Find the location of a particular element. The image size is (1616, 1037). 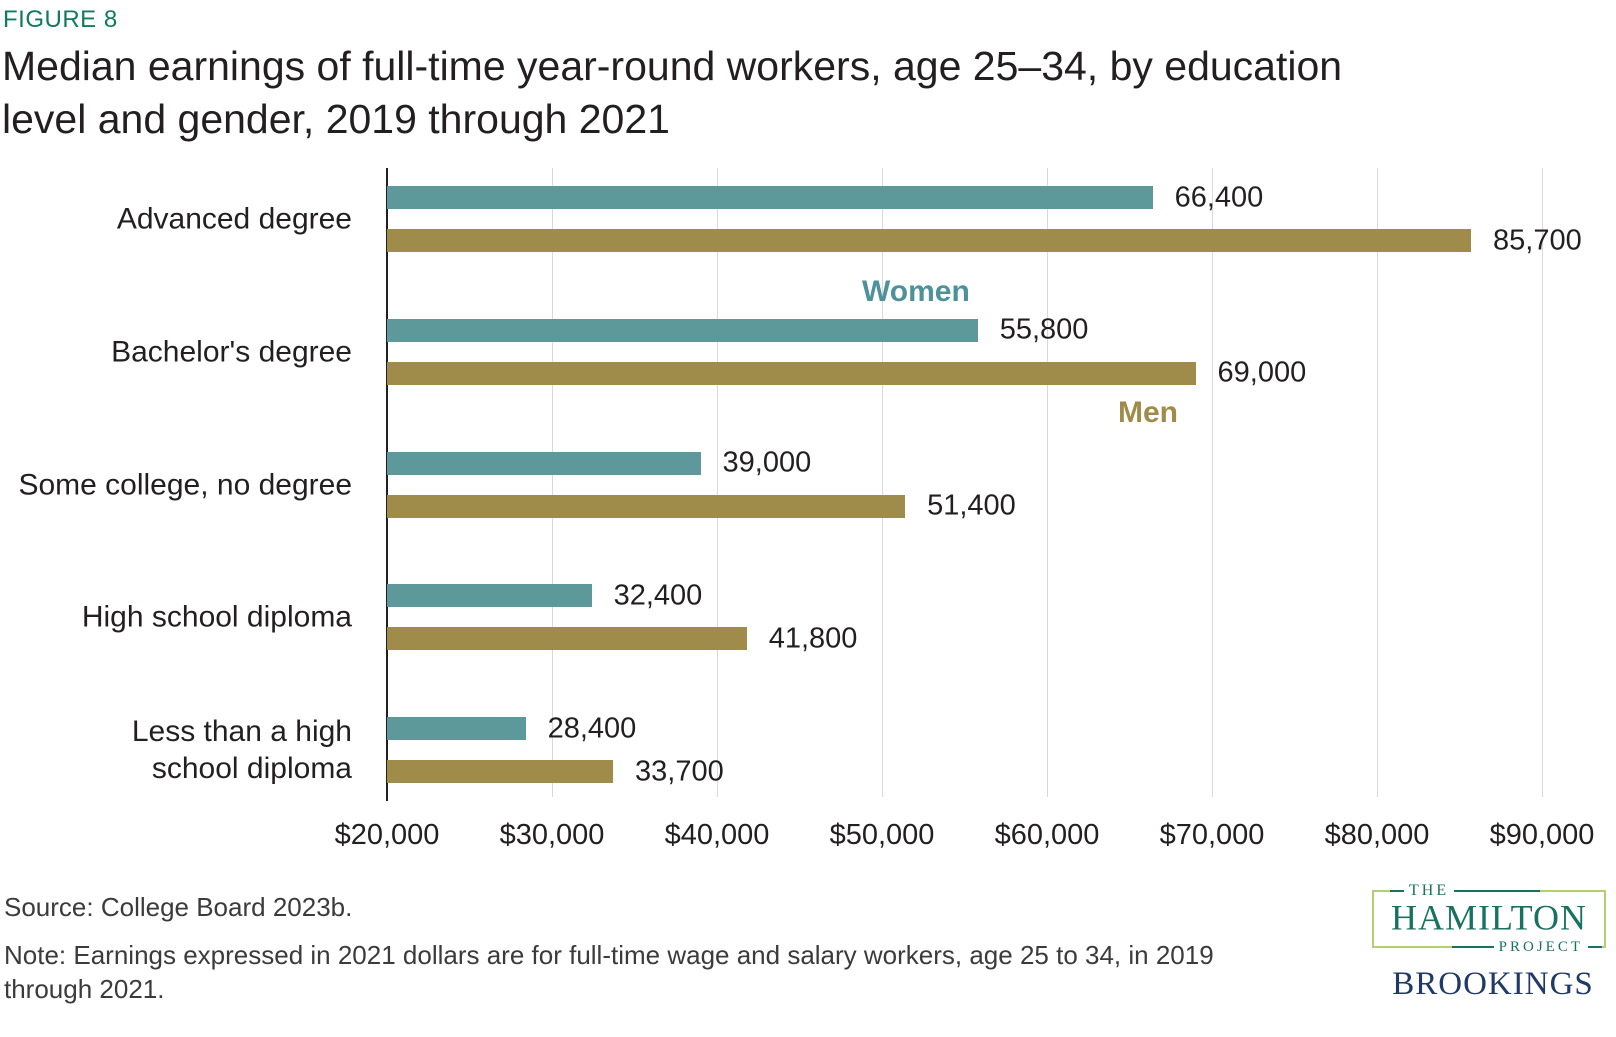

value-label-women: 55,800 is located at coordinates (1044, 329).